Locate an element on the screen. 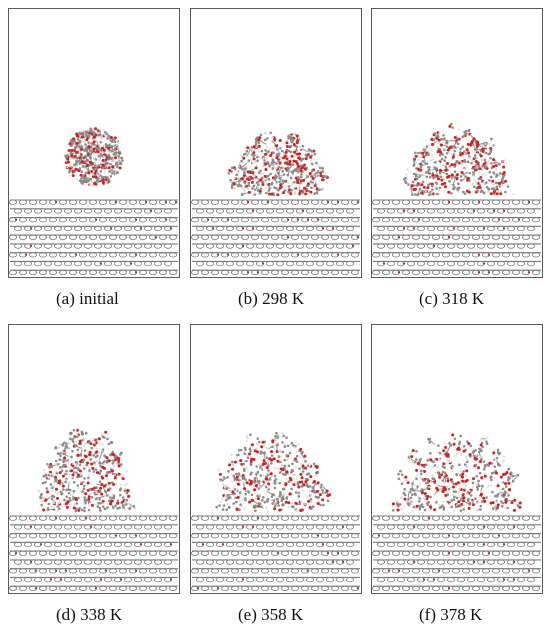  simulation-box-a is located at coordinates (94, 143).